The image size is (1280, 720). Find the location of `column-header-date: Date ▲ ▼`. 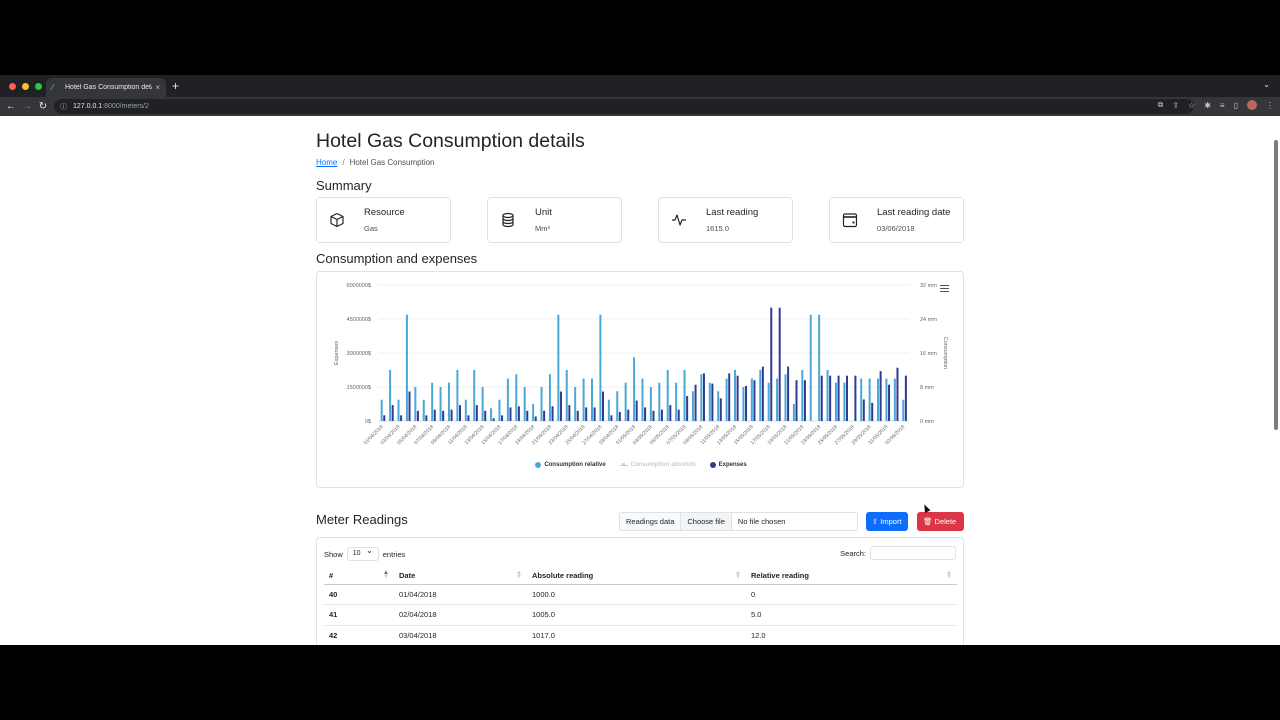

column-header-date: Date ▲ ▼ is located at coordinates (460, 576).